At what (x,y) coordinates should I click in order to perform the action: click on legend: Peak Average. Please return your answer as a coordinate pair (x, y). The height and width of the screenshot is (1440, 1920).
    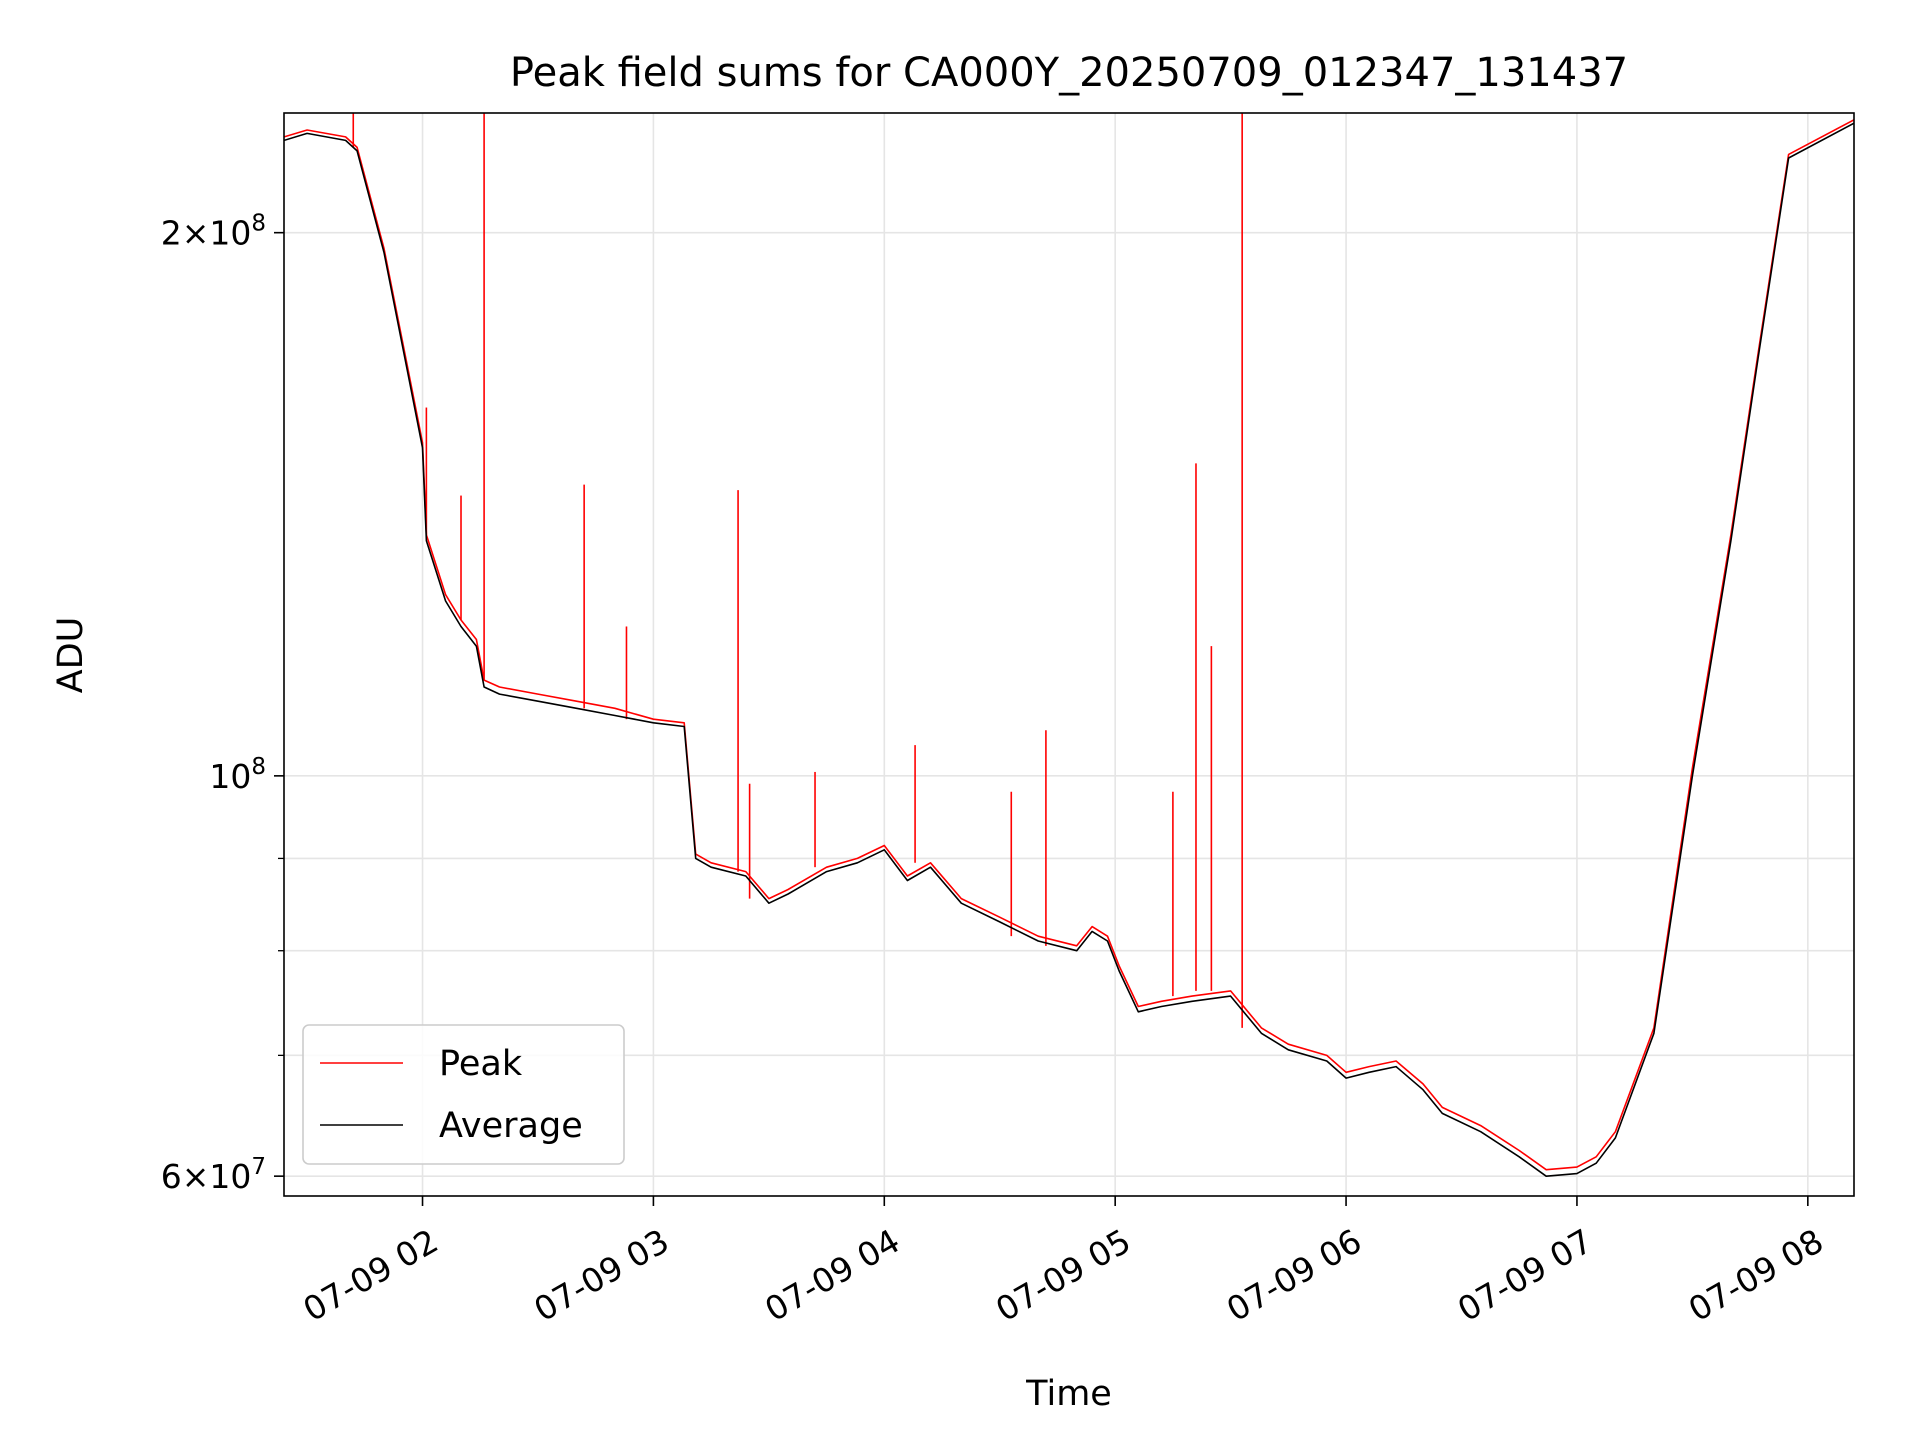
    Looking at the image, I should click on (463, 1094).